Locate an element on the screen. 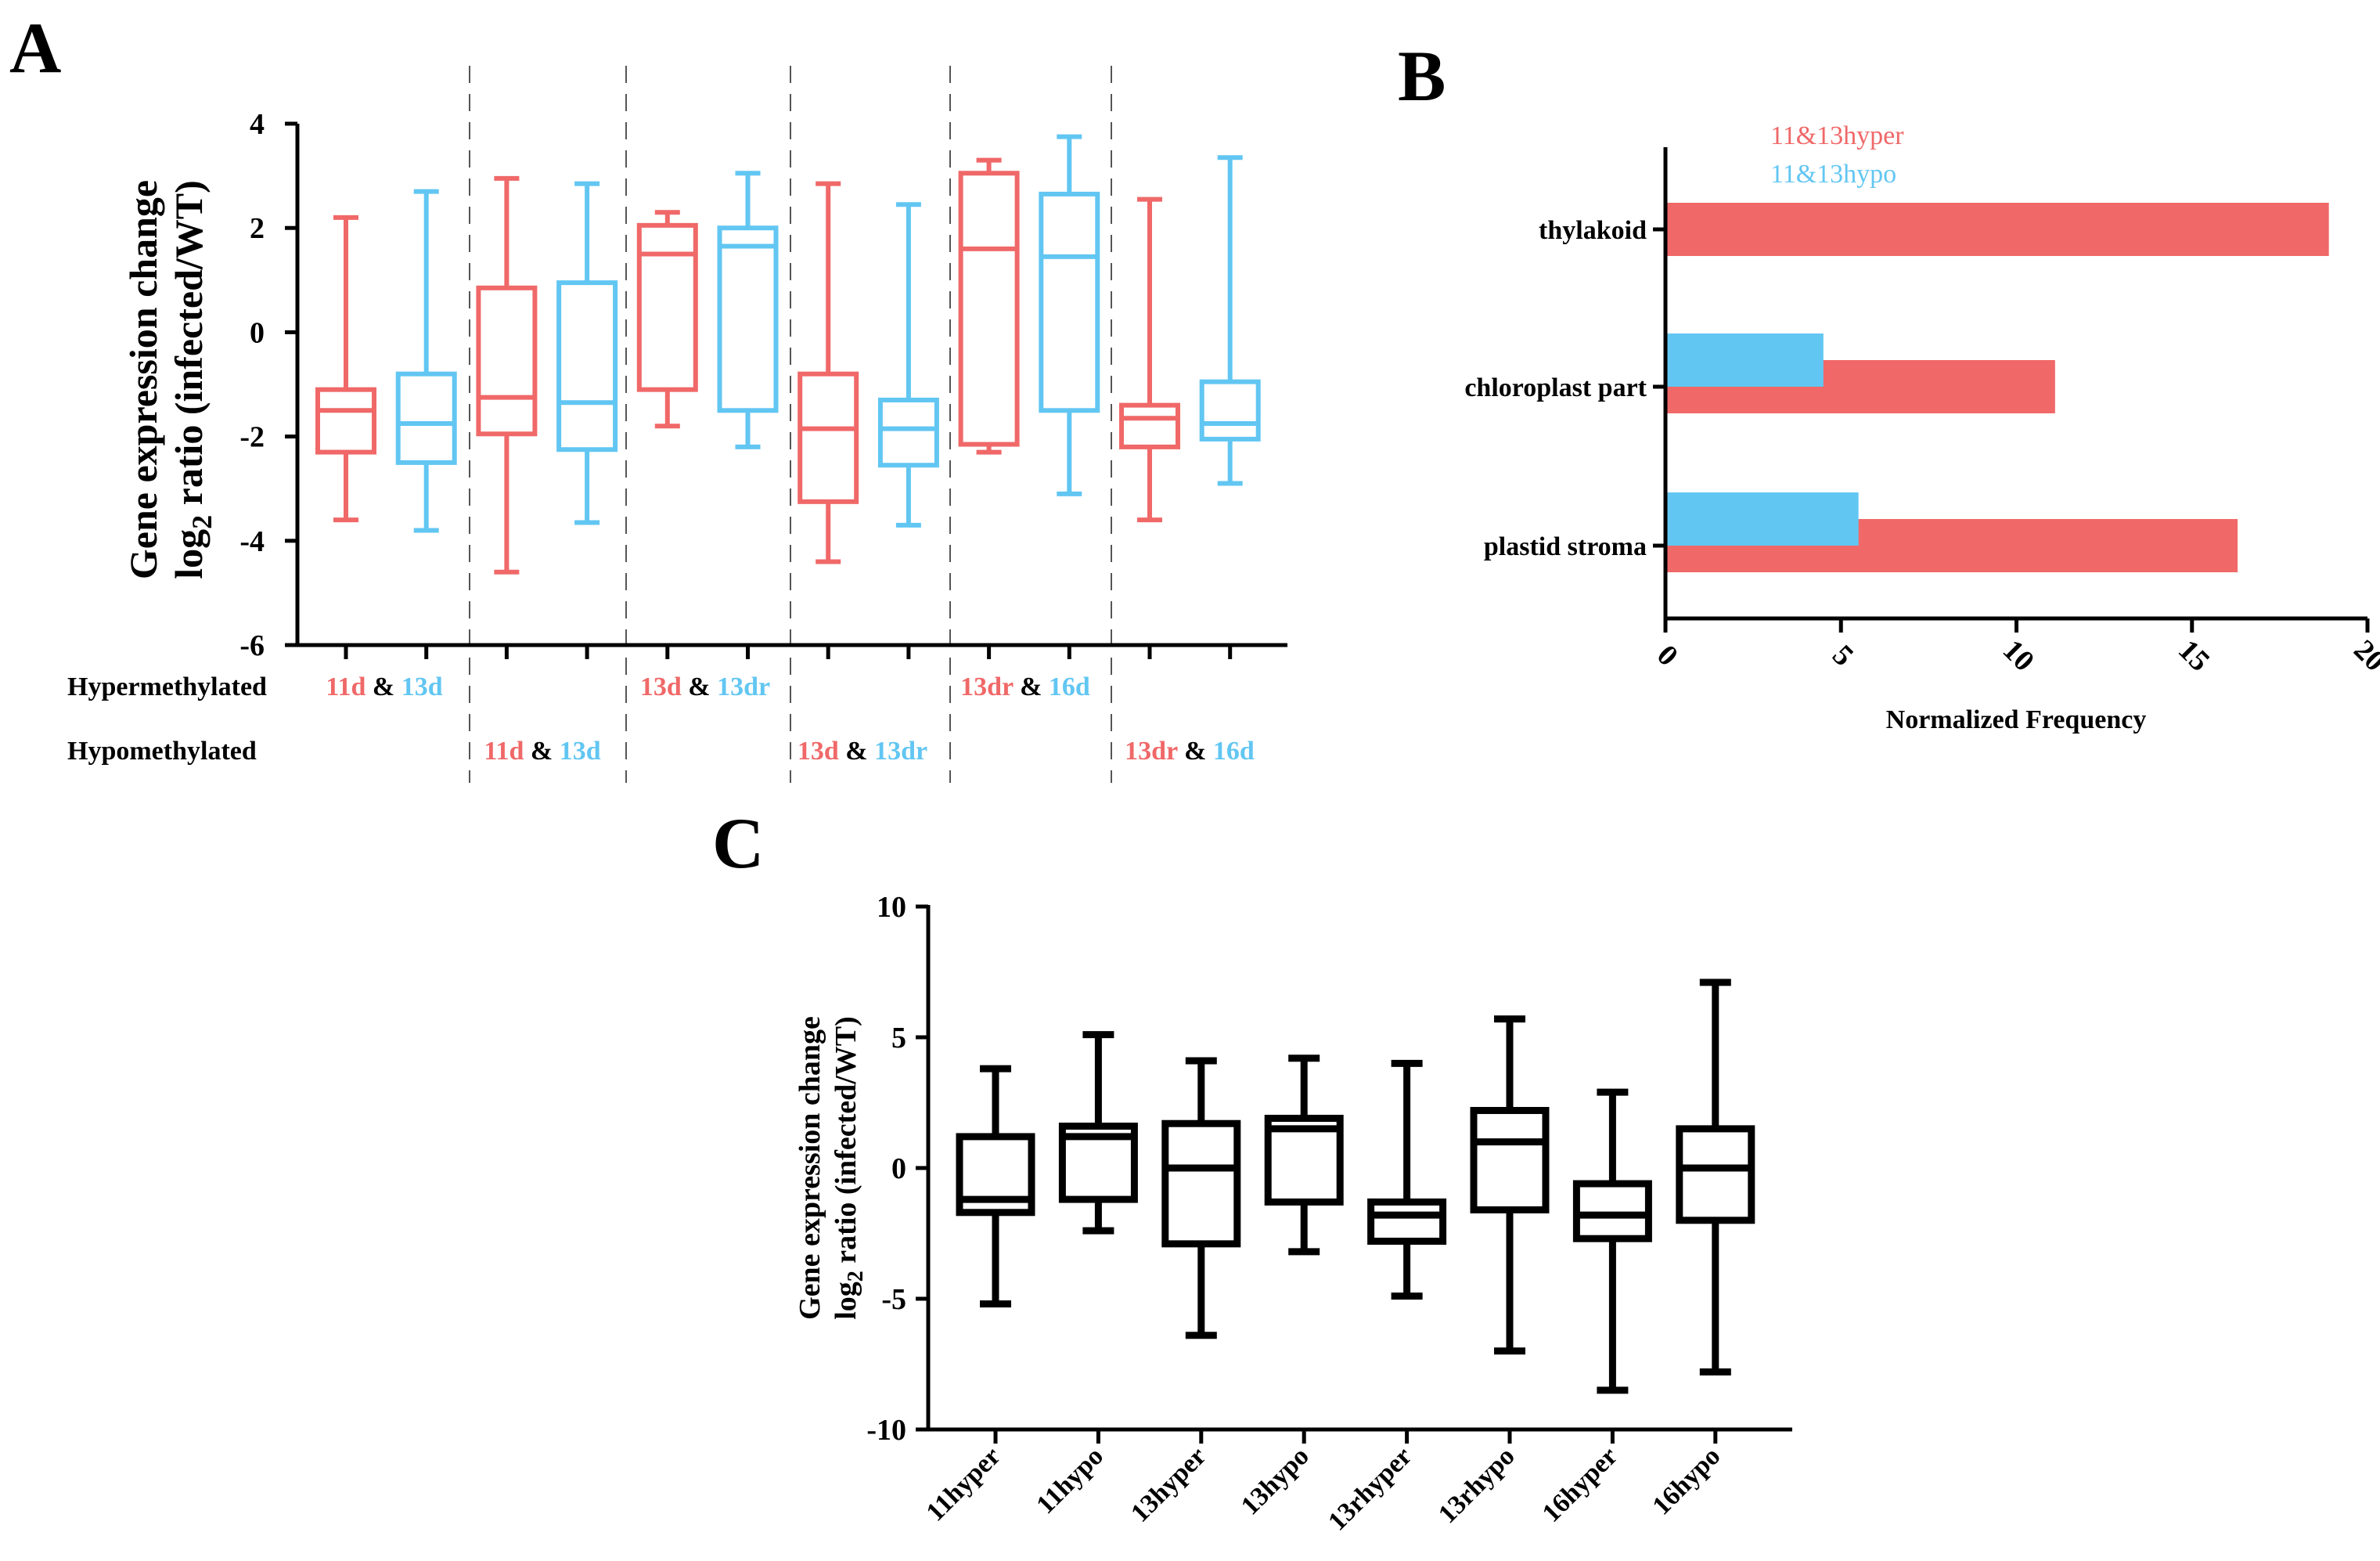  y-tick-label-c: 5 is located at coordinates (898, 1038).